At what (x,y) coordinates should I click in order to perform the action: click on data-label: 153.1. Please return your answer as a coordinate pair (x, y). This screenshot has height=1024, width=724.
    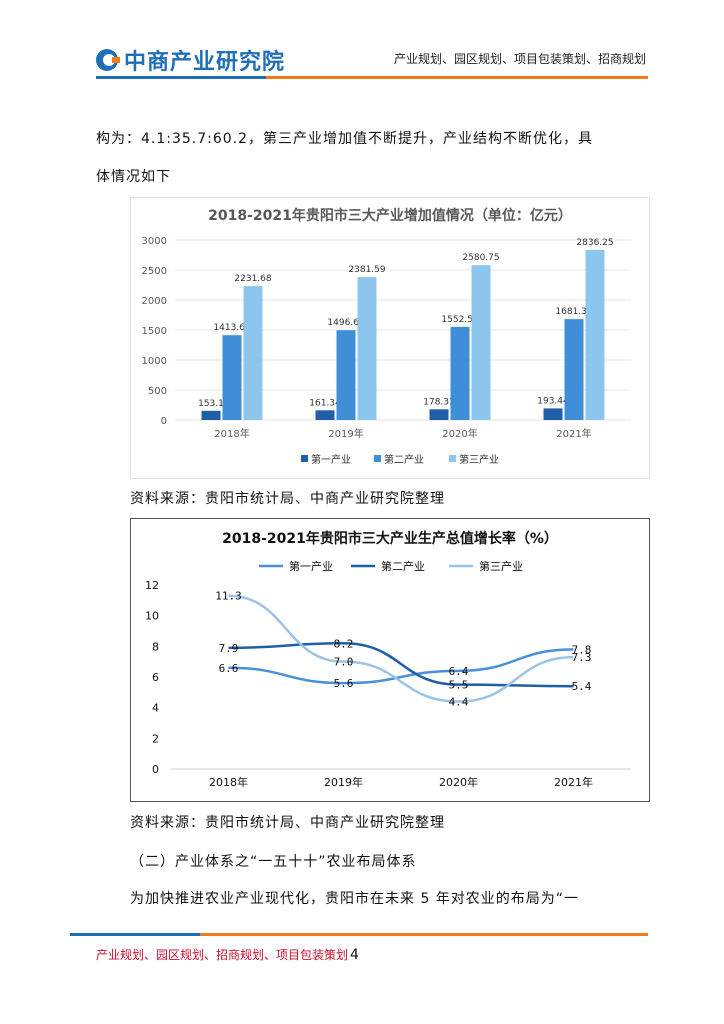
    Looking at the image, I should click on (211, 404).